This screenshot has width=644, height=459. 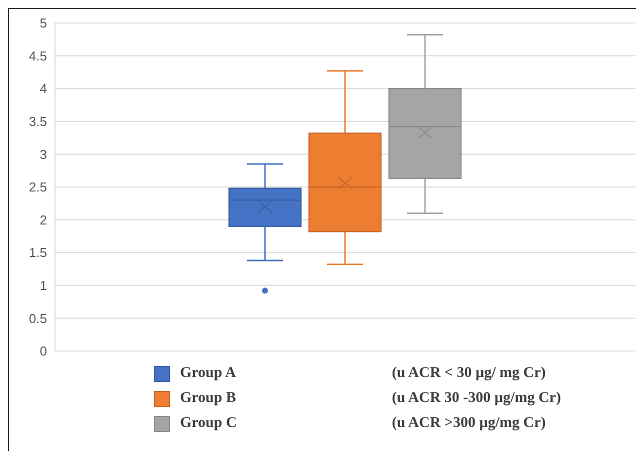 What do you see at coordinates (43, 351) in the screenshot?
I see `y-tick-label: 0` at bounding box center [43, 351].